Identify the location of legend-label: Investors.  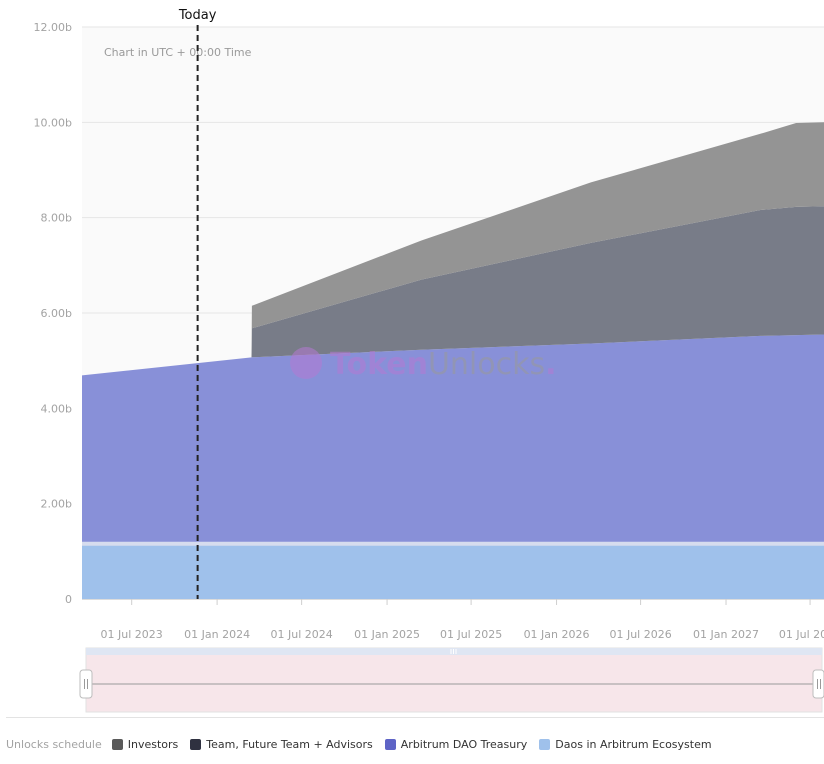
(153, 744).